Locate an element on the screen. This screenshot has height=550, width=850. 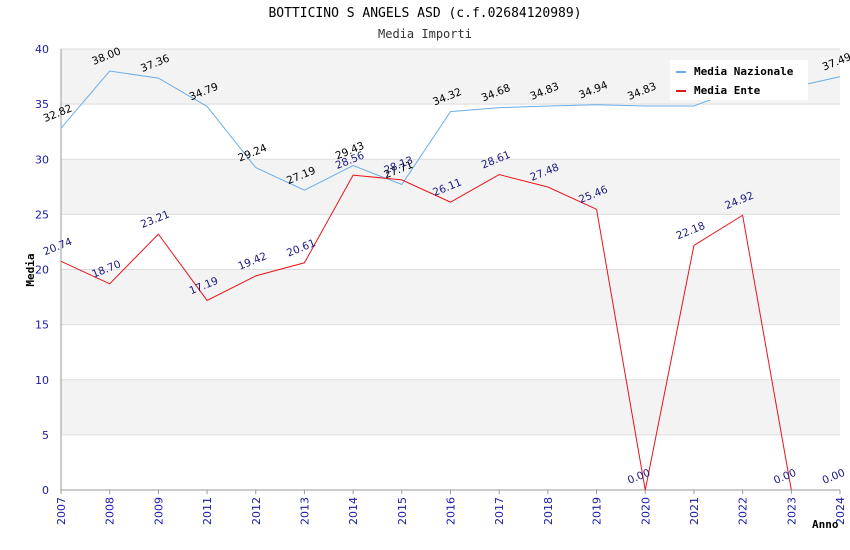
x-tick-label: 2017 is located at coordinates (499, 511).